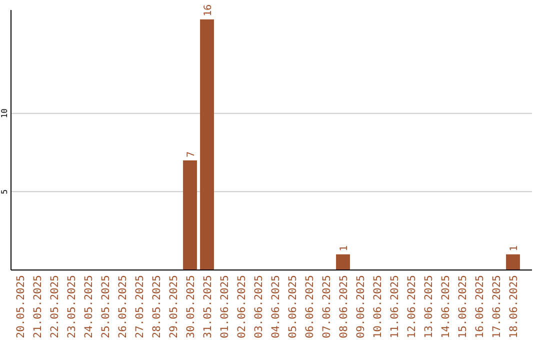  Describe the element at coordinates (106, 306) in the screenshot. I see `x-tick-label: 25.05.2025` at that location.